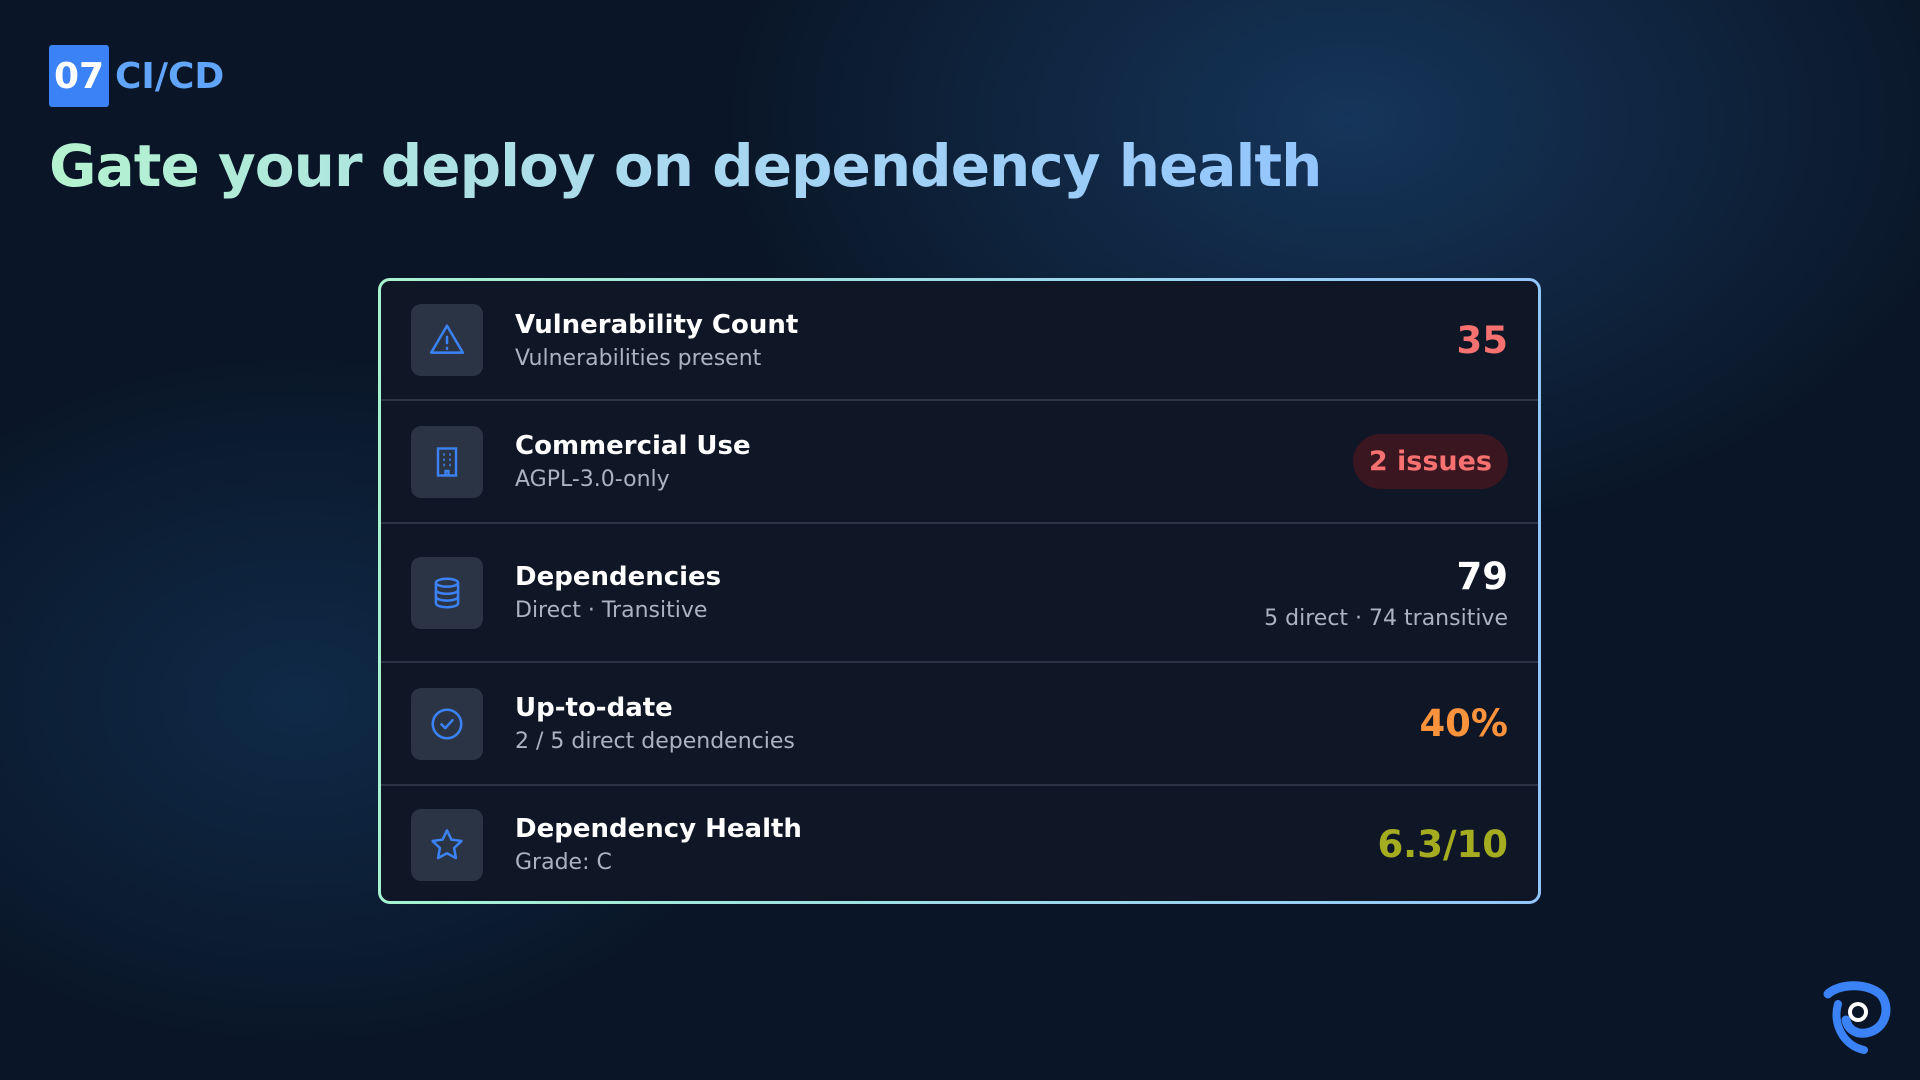 This screenshot has width=1920, height=1080. Describe the element at coordinates (1463, 723) in the screenshot. I see `metric-value: 40%` at that location.